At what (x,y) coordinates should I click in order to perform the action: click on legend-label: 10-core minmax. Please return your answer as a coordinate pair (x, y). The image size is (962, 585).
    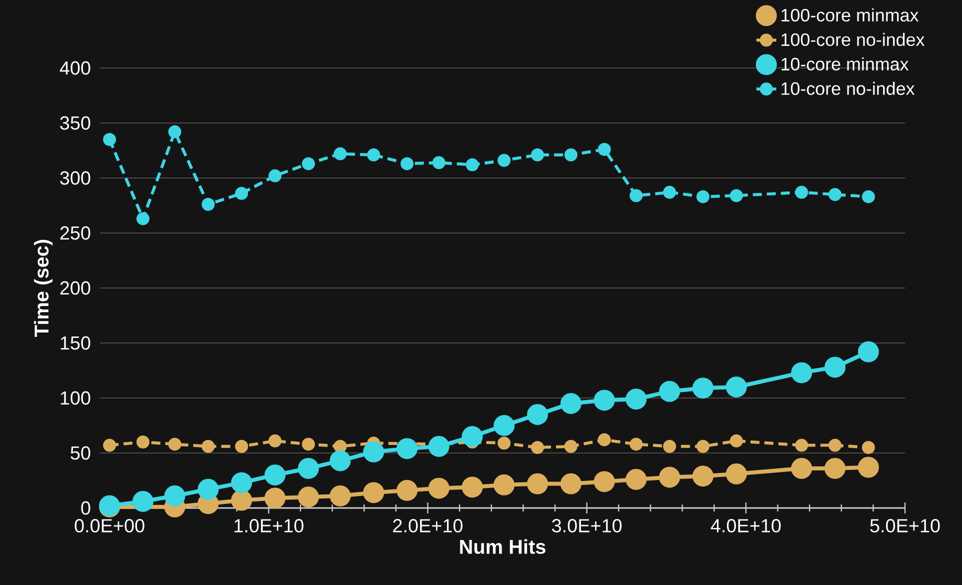
    Looking at the image, I should click on (845, 63).